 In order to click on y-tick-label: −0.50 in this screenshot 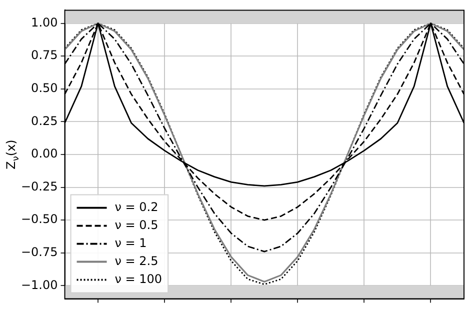, I will do `click(39, 219)`.